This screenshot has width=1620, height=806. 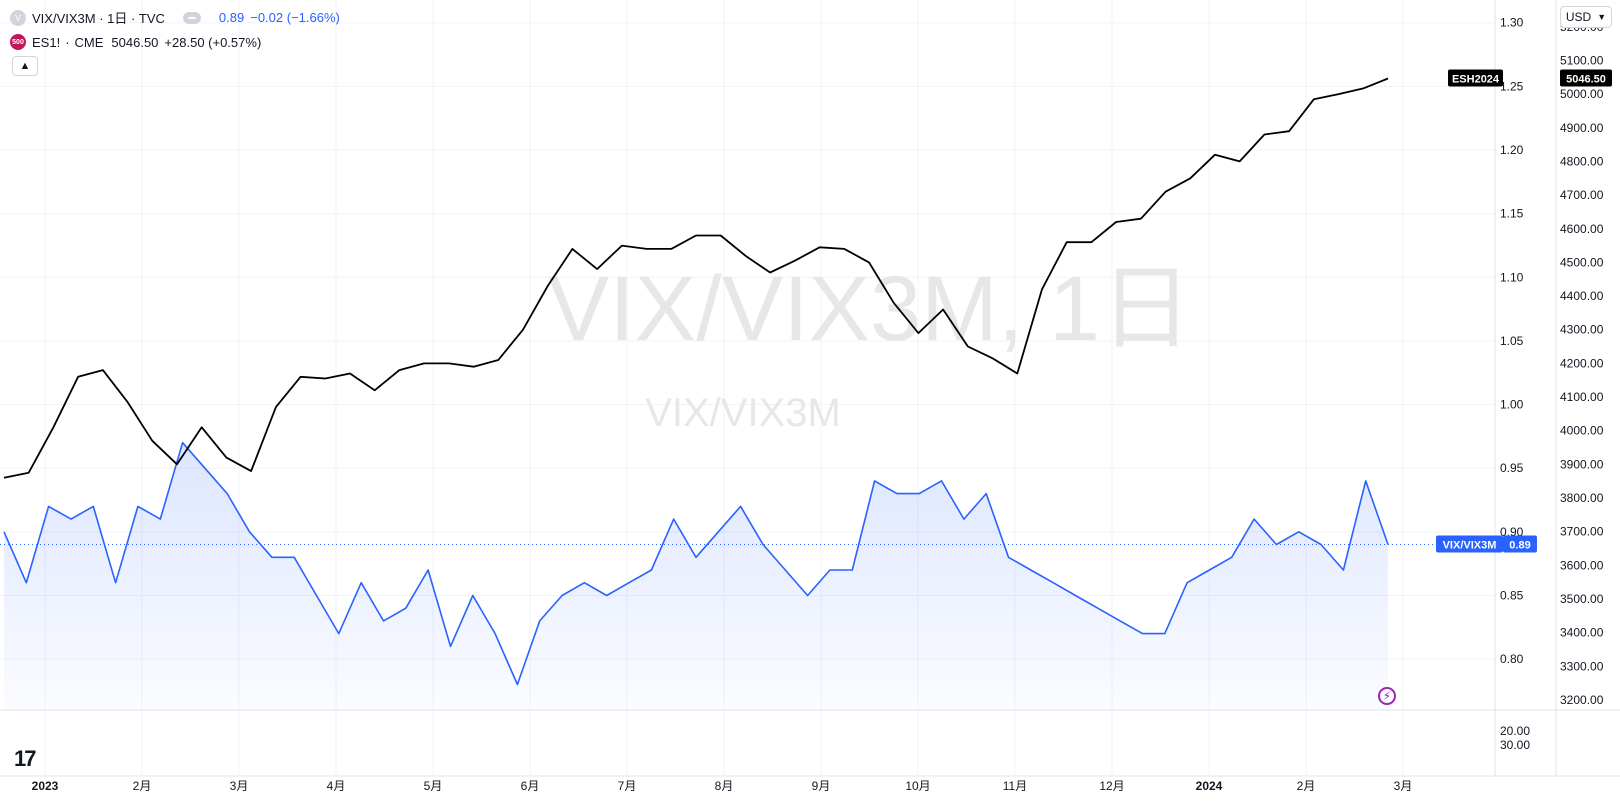 I want to click on right-axis-tick: 4400.00, so click(x=1582, y=296).